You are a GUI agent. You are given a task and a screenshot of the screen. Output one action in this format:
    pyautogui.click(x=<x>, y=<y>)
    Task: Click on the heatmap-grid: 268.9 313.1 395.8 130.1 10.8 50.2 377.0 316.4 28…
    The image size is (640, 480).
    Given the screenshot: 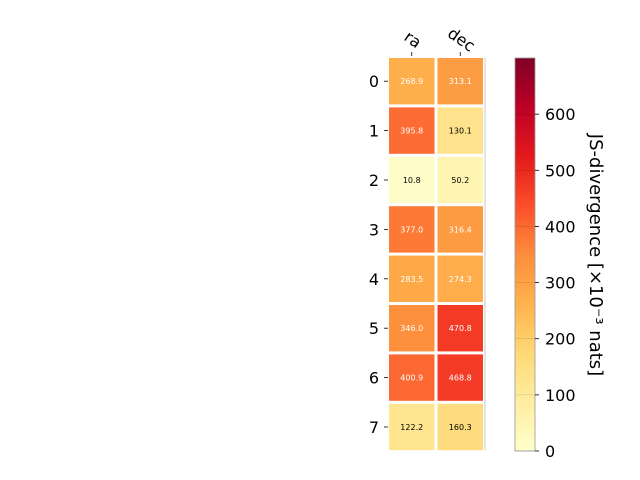 What is the action you would take?
    pyautogui.click(x=437, y=254)
    